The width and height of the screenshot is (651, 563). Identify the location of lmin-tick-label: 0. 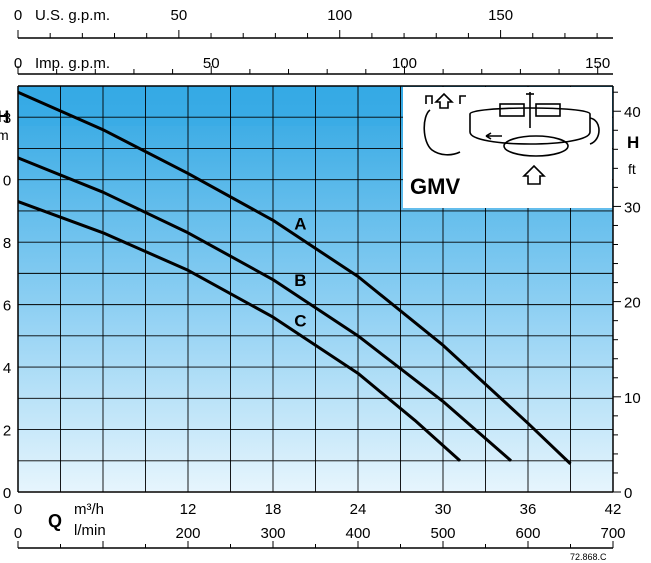
(18, 533).